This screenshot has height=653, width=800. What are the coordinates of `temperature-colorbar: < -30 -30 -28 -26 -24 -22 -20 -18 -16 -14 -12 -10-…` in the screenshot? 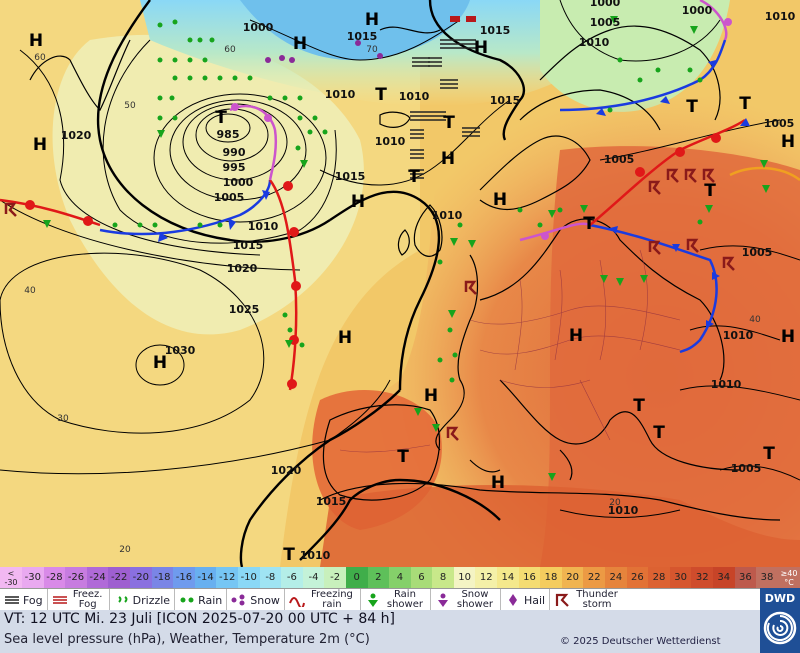 It's located at (400, 577).